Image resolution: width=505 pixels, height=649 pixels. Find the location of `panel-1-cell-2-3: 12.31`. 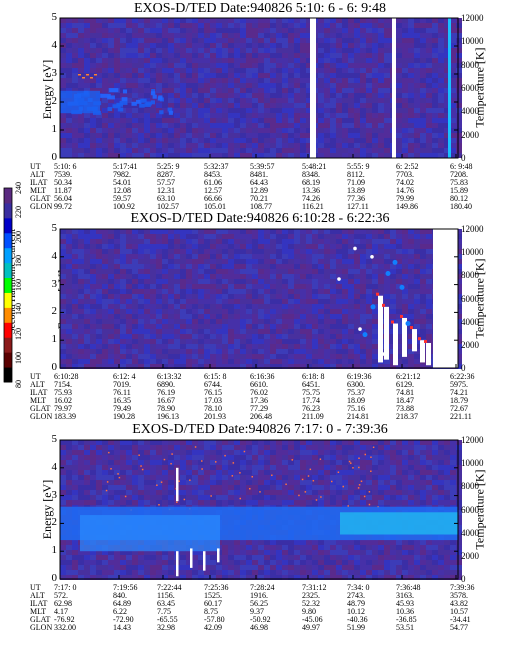

panel-1-cell-2-3: 12.31 is located at coordinates (166, 190).